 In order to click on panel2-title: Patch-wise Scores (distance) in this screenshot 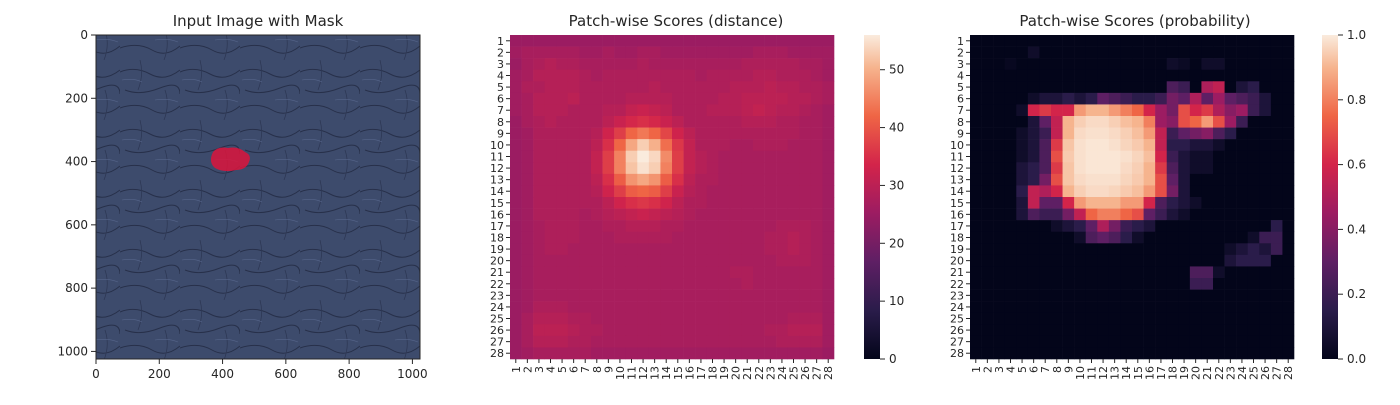, I will do `click(676, 21)`.